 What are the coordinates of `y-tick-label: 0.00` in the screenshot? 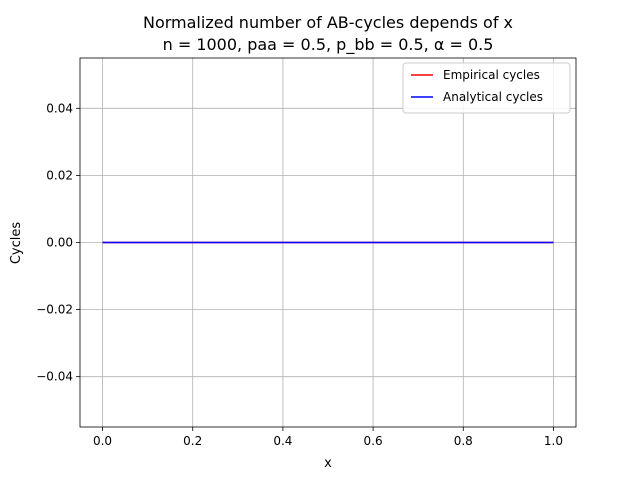 It's located at (59, 243).